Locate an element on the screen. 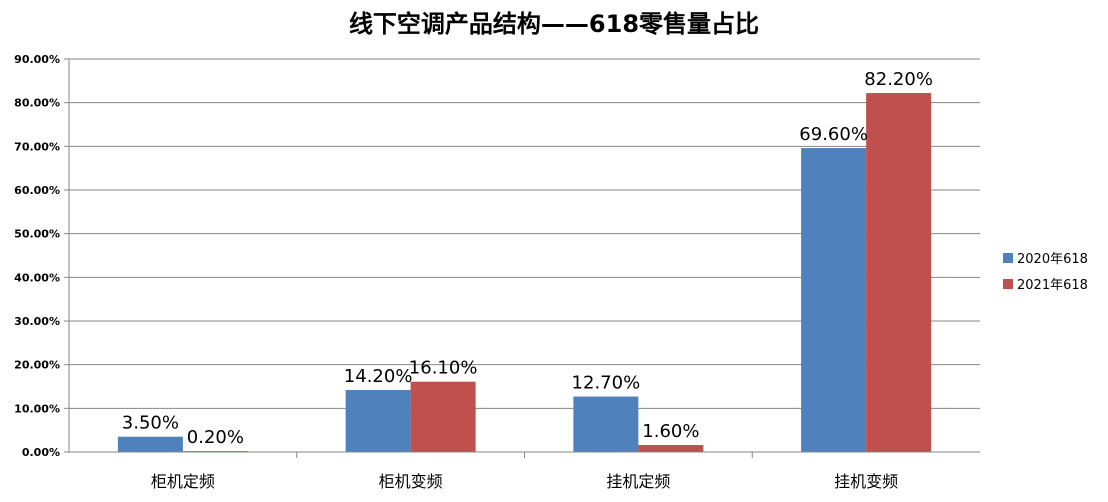 The height and width of the screenshot is (502, 1108). data-label: 1.60% is located at coordinates (670, 431).